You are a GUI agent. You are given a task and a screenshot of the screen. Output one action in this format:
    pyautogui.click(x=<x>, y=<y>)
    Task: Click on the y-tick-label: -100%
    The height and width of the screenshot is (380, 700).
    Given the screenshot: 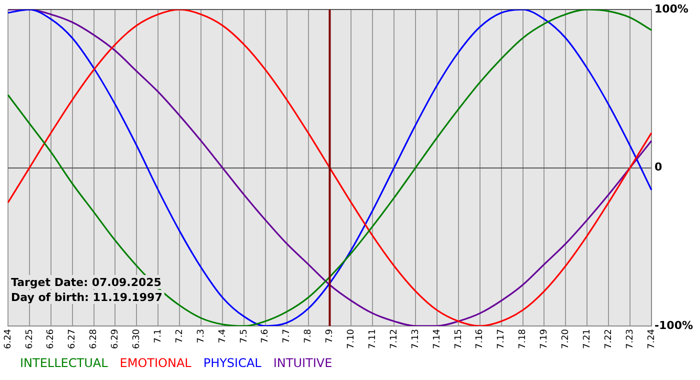 What is the action you would take?
    pyautogui.click(x=674, y=325)
    